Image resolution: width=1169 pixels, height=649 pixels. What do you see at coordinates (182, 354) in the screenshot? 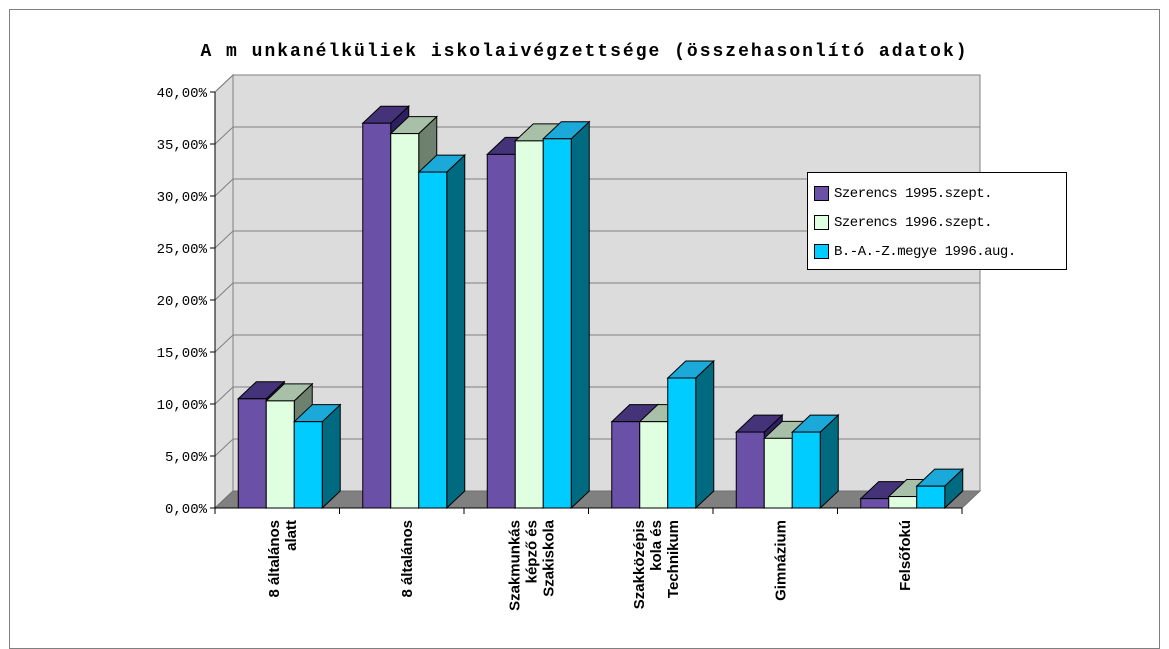
I see `y-tick-label: 15,00%` at bounding box center [182, 354].